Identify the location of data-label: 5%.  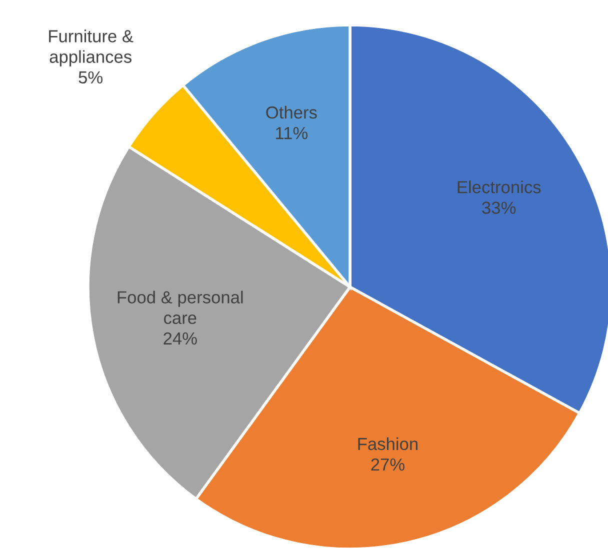
(90, 77).